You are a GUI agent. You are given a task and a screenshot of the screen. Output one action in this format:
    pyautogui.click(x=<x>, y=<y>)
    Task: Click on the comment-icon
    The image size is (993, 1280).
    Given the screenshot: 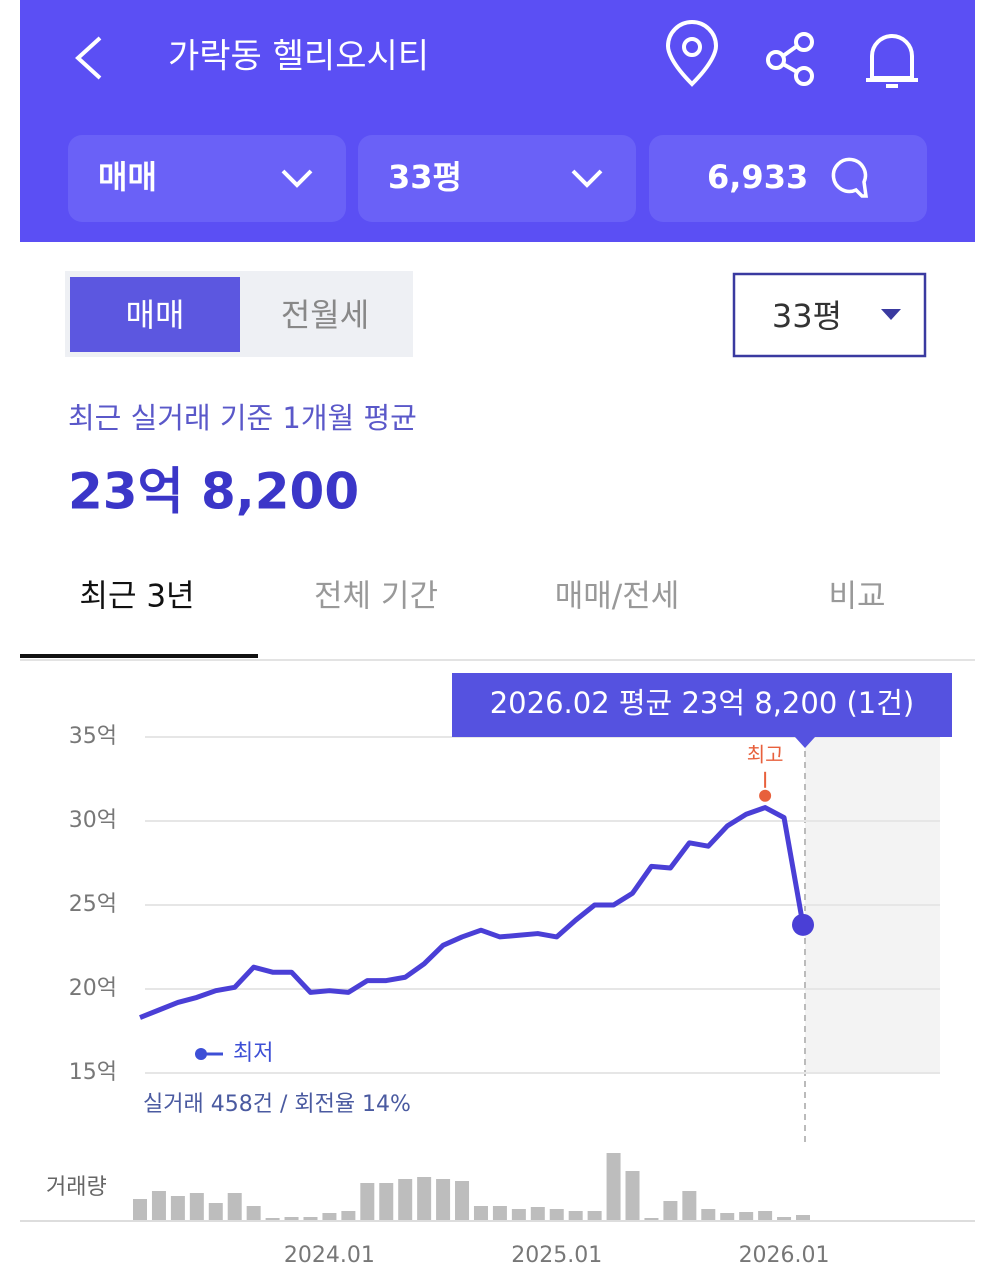 What is the action you would take?
    pyautogui.click(x=850, y=177)
    